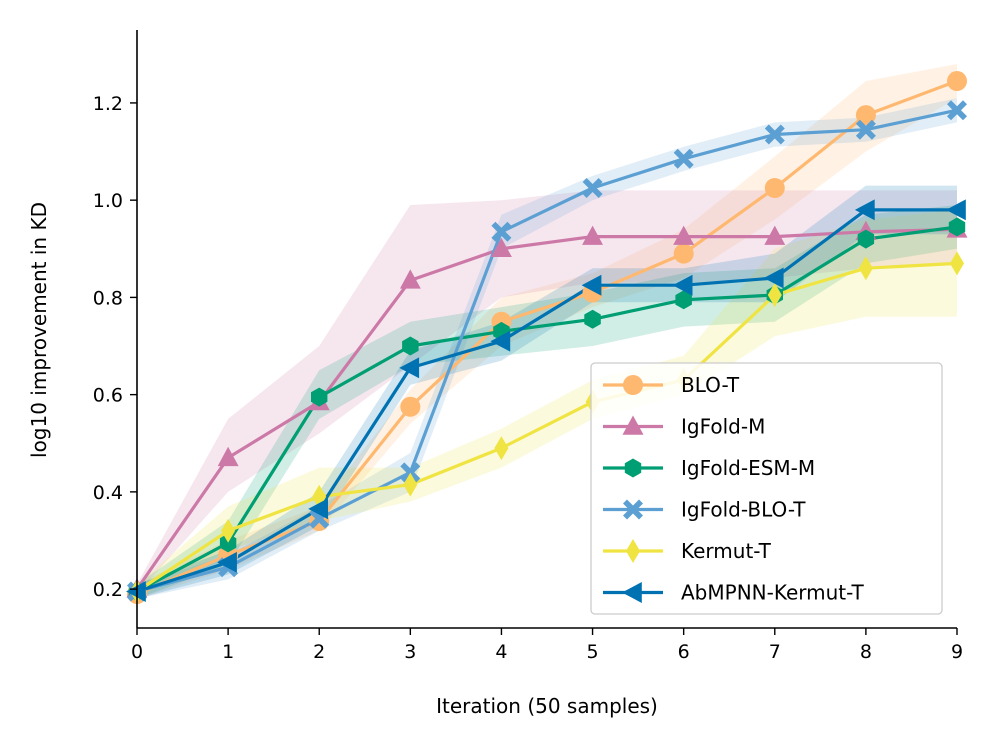 Image resolution: width=997 pixels, height=747 pixels. What do you see at coordinates (39, 330) in the screenshot?
I see `y-axis-title: log10 improvement in KD` at bounding box center [39, 330].